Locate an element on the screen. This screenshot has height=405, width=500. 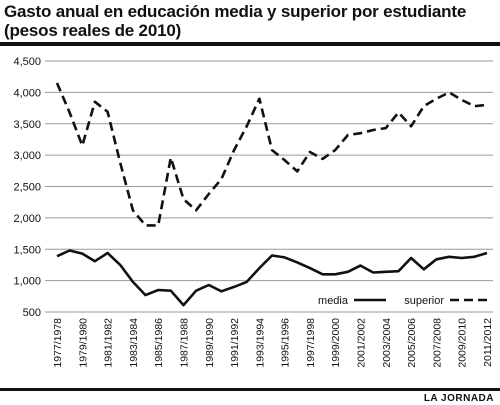
legend-label-superior: superior is located at coordinates (424, 301).